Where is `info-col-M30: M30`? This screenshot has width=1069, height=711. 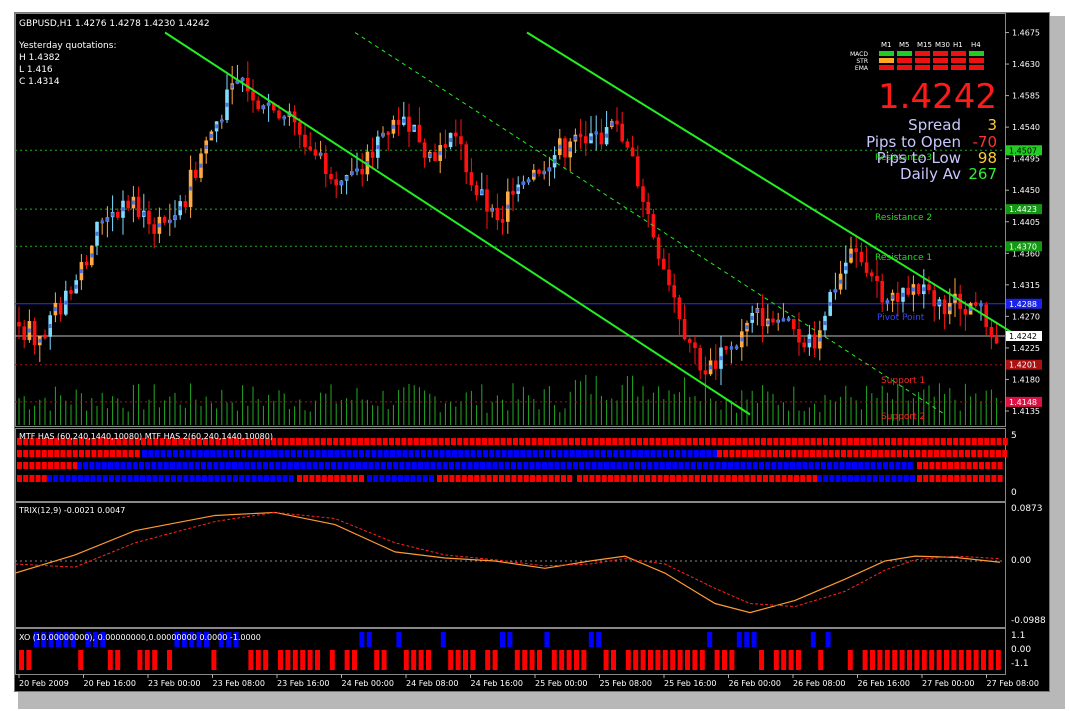 info-col-M30: M30 is located at coordinates (942, 45).